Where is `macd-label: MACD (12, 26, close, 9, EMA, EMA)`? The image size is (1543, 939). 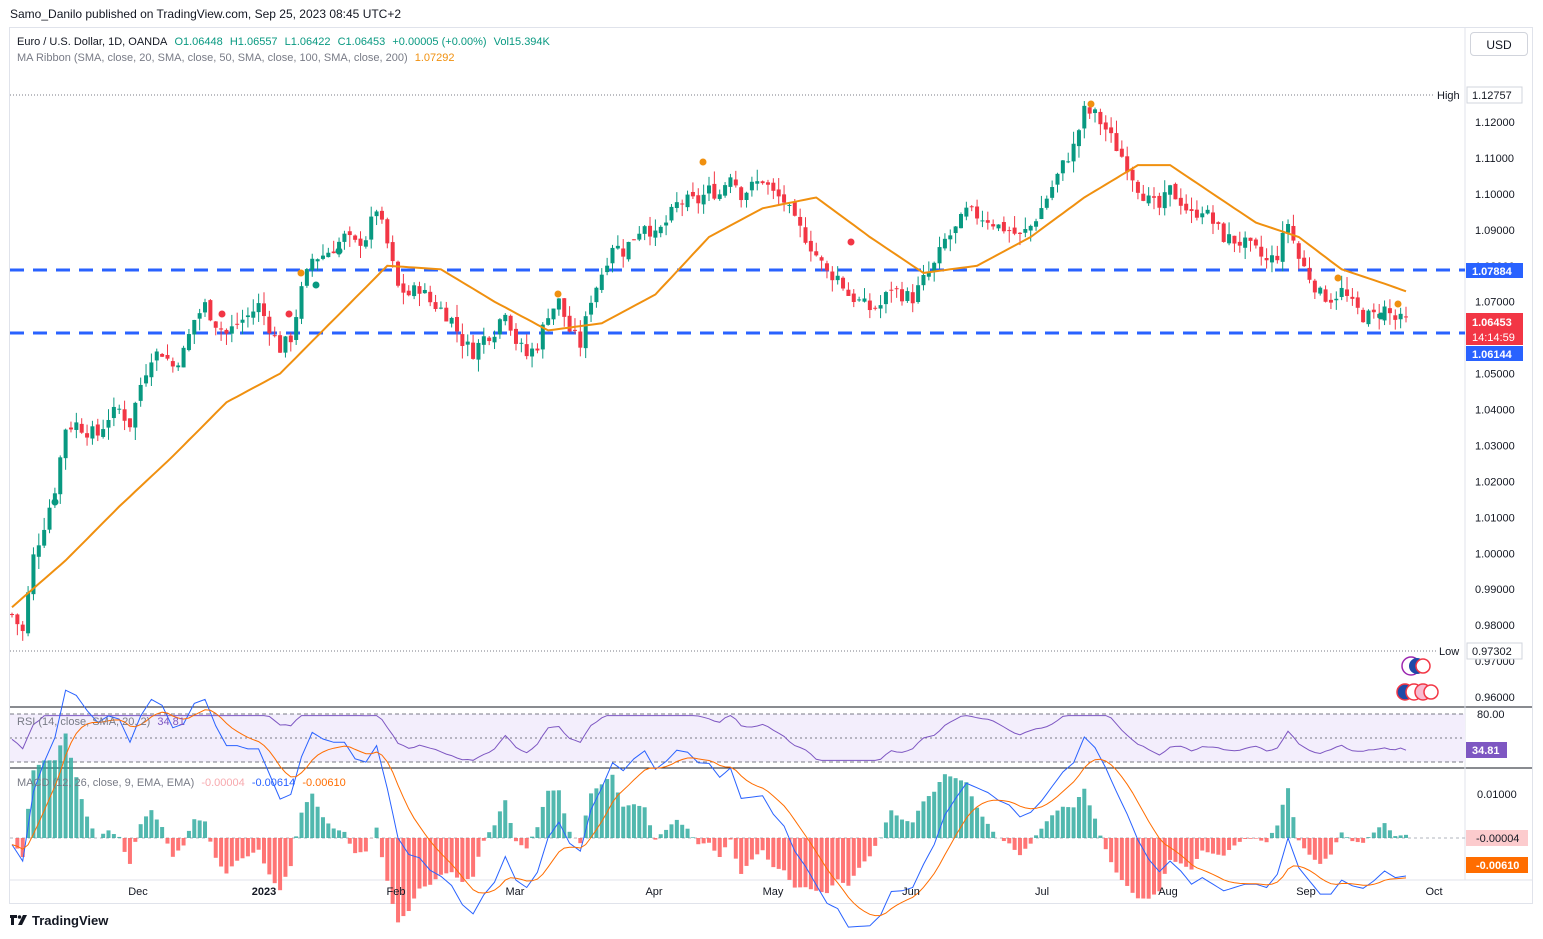 macd-label: MACD (12, 26, close, 9, EMA, EMA) is located at coordinates (106, 783).